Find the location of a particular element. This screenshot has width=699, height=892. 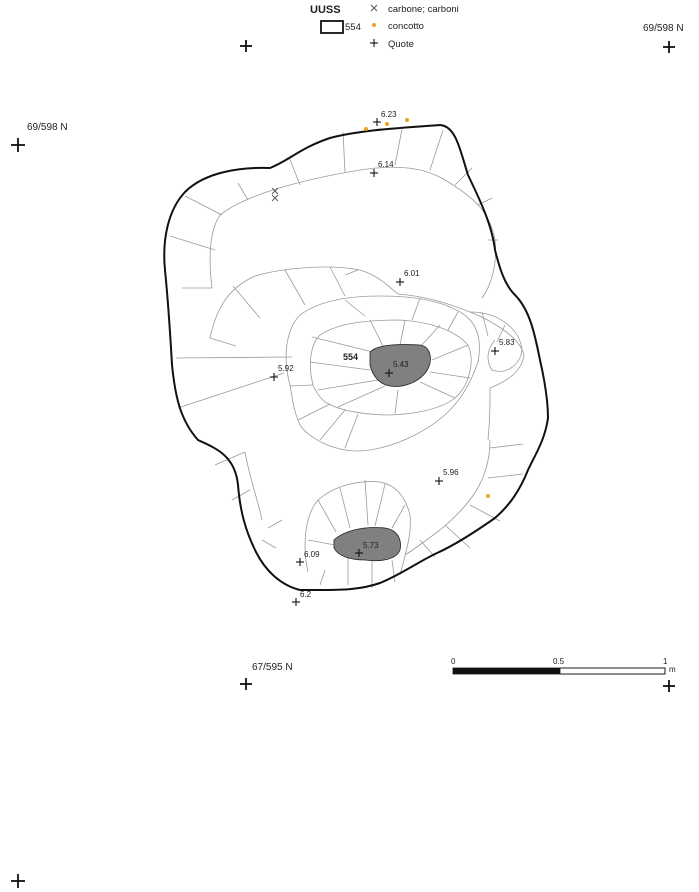

legend-unit-swatch is located at coordinates (332, 27).